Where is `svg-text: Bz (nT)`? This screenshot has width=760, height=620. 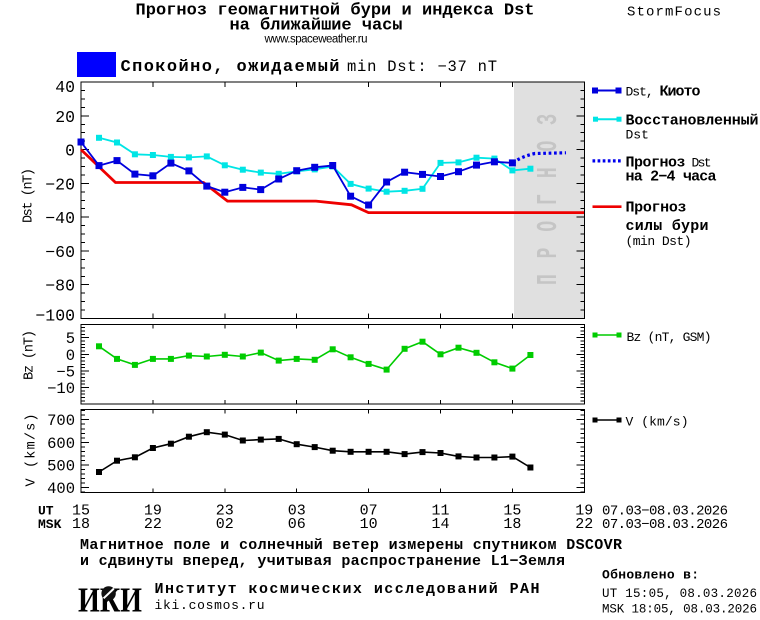
svg-text: Bz (nT) is located at coordinates (30, 355).